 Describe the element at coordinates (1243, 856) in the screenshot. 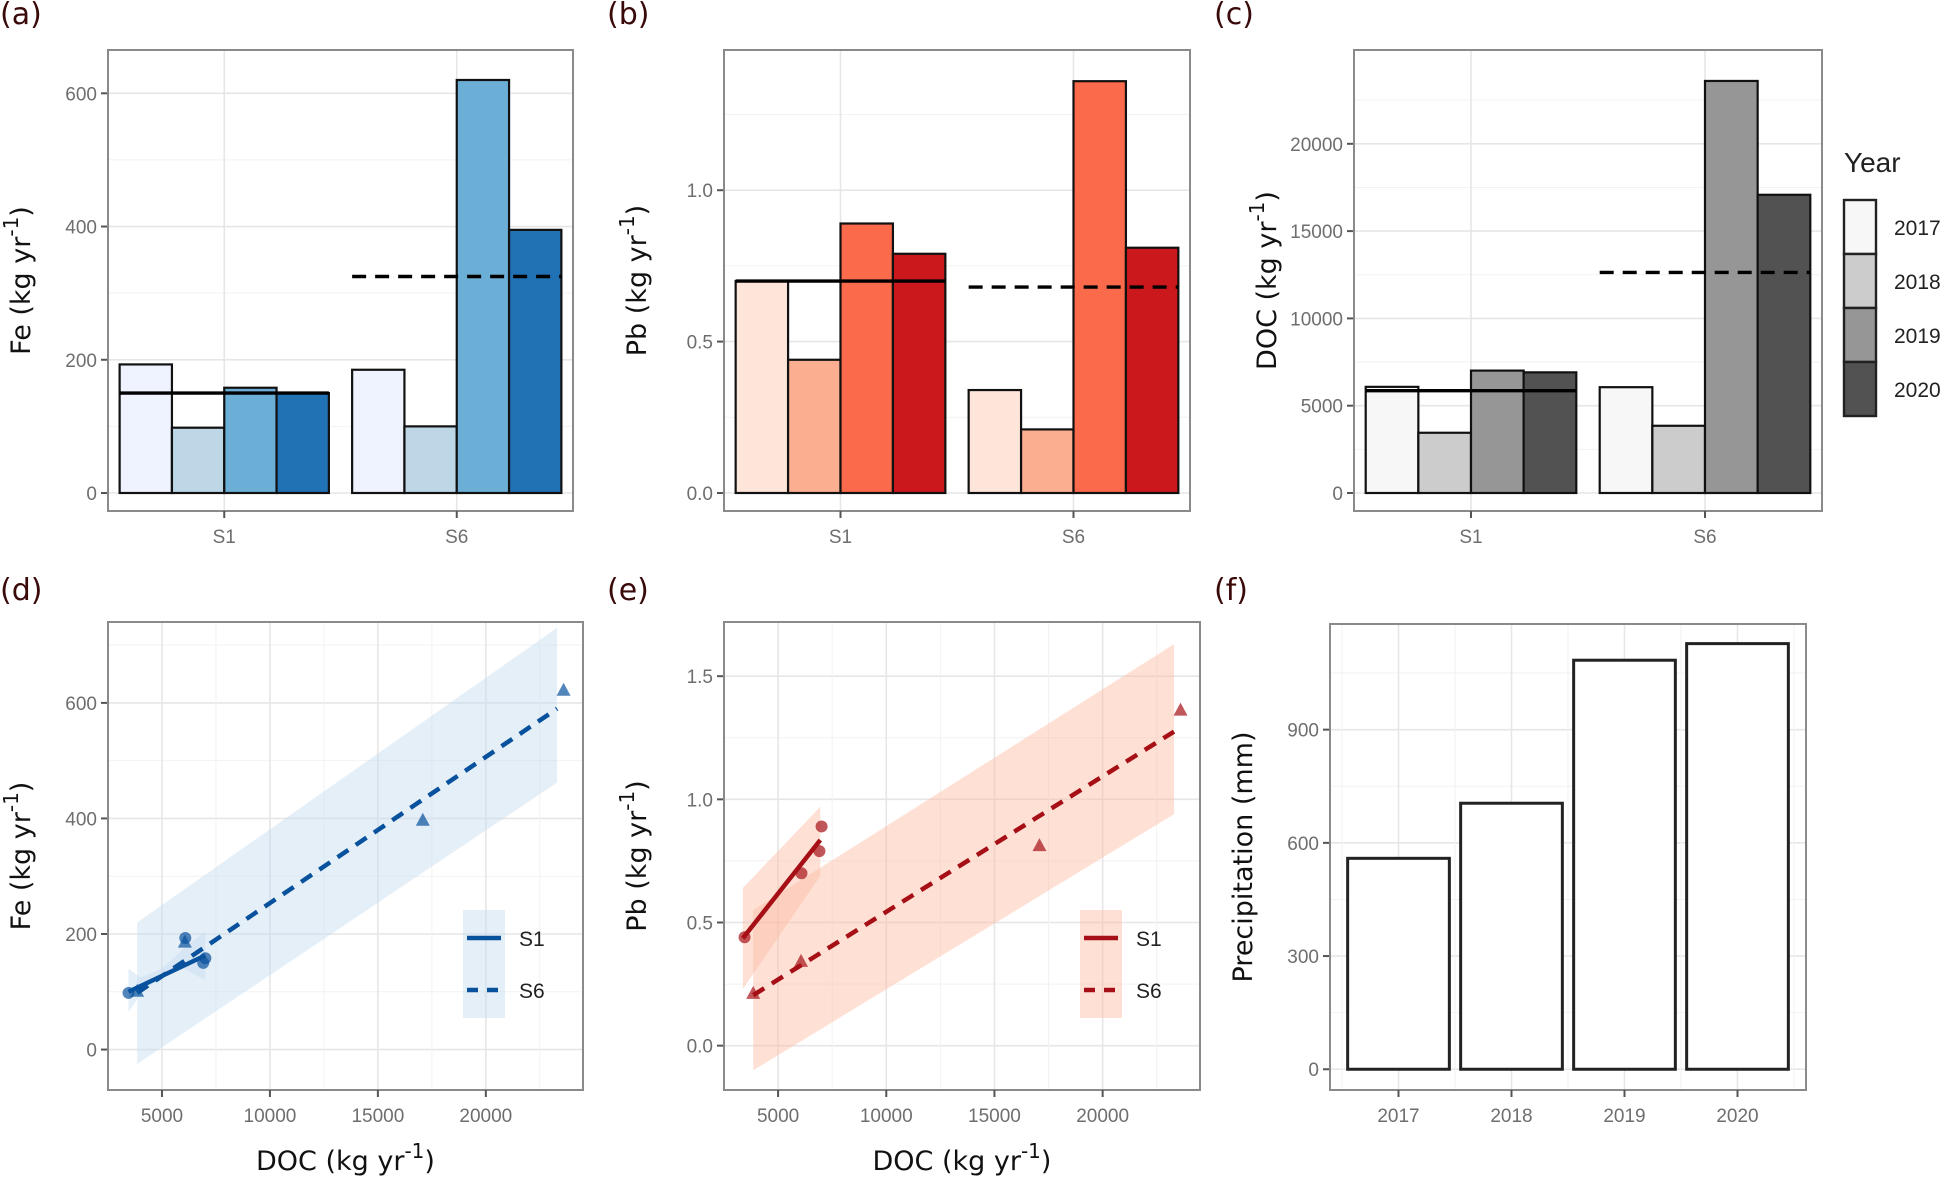

I see `y-axis-title: Precipitation (mm)` at that location.